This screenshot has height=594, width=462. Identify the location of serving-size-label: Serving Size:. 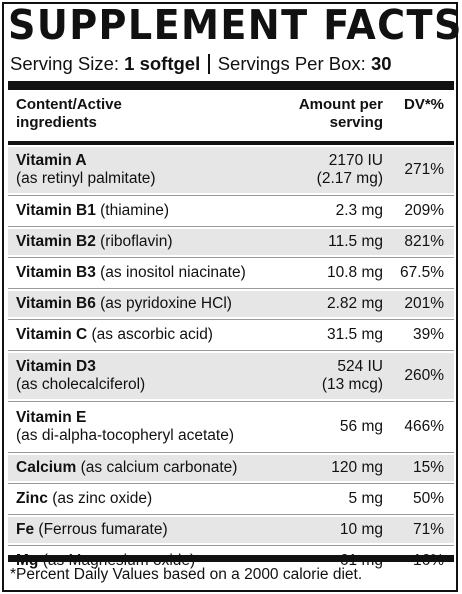
(64, 63).